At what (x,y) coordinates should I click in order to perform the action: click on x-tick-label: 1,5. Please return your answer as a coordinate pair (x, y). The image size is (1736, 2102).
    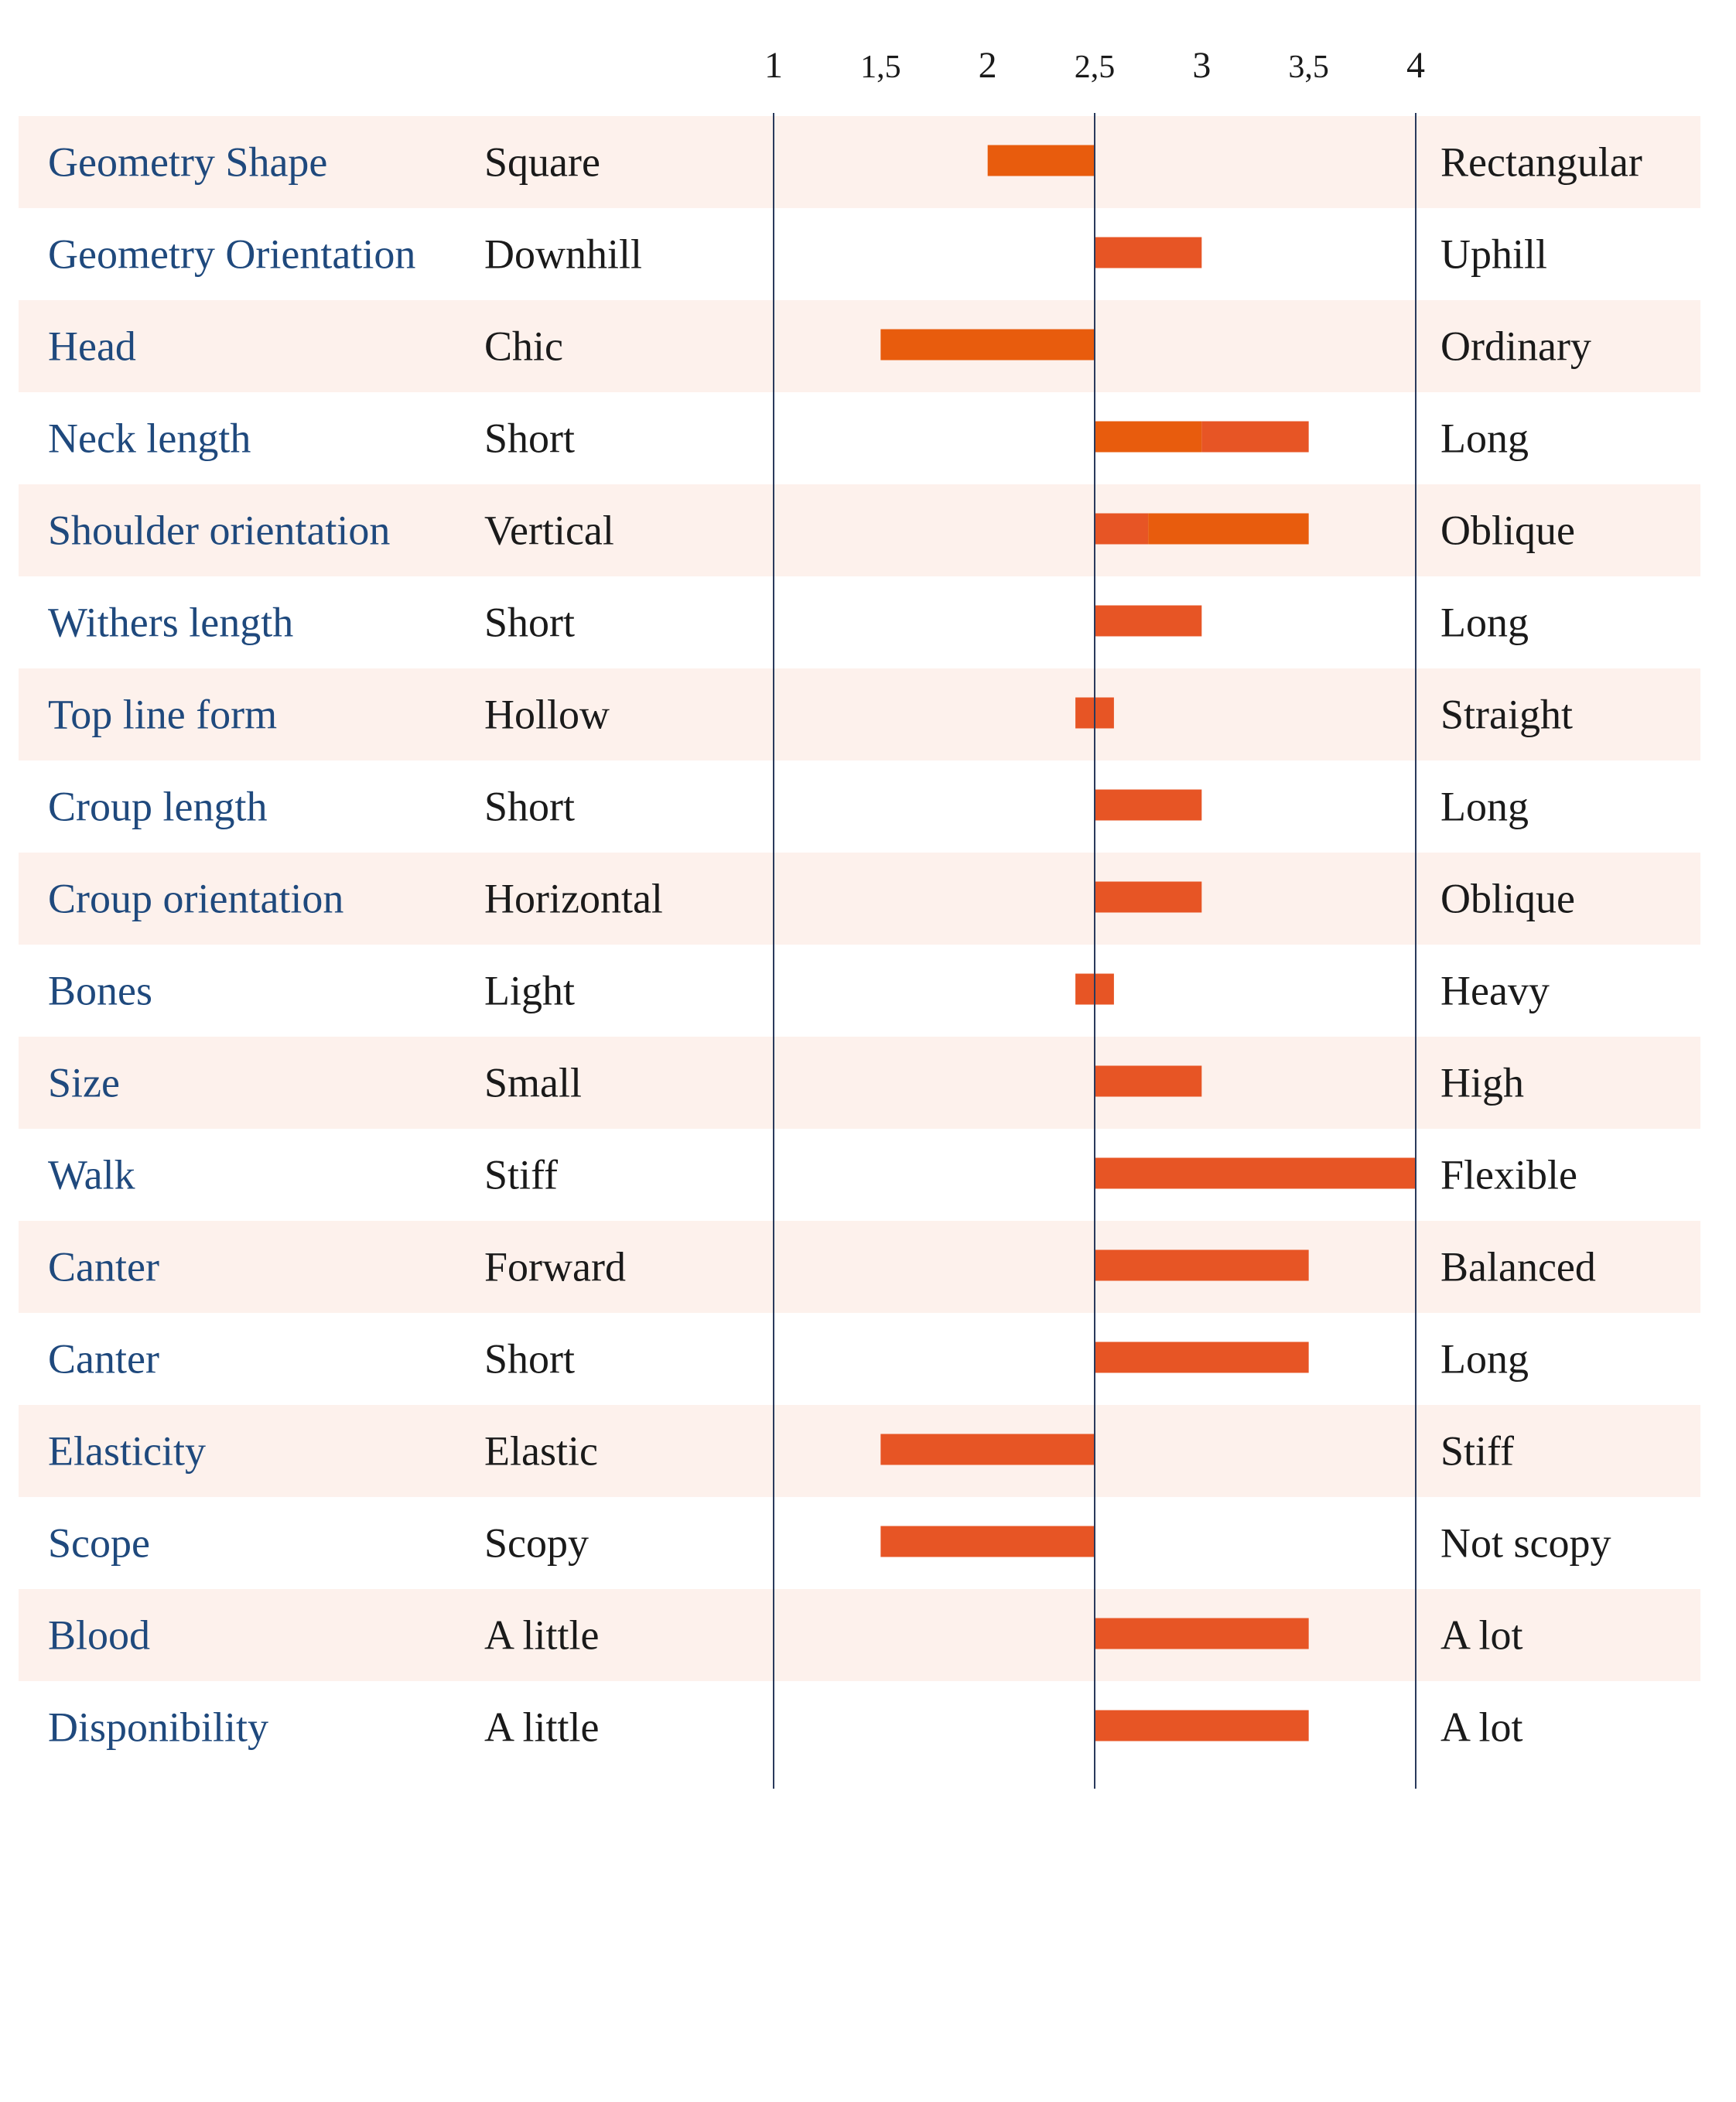
    Looking at the image, I should click on (880, 67).